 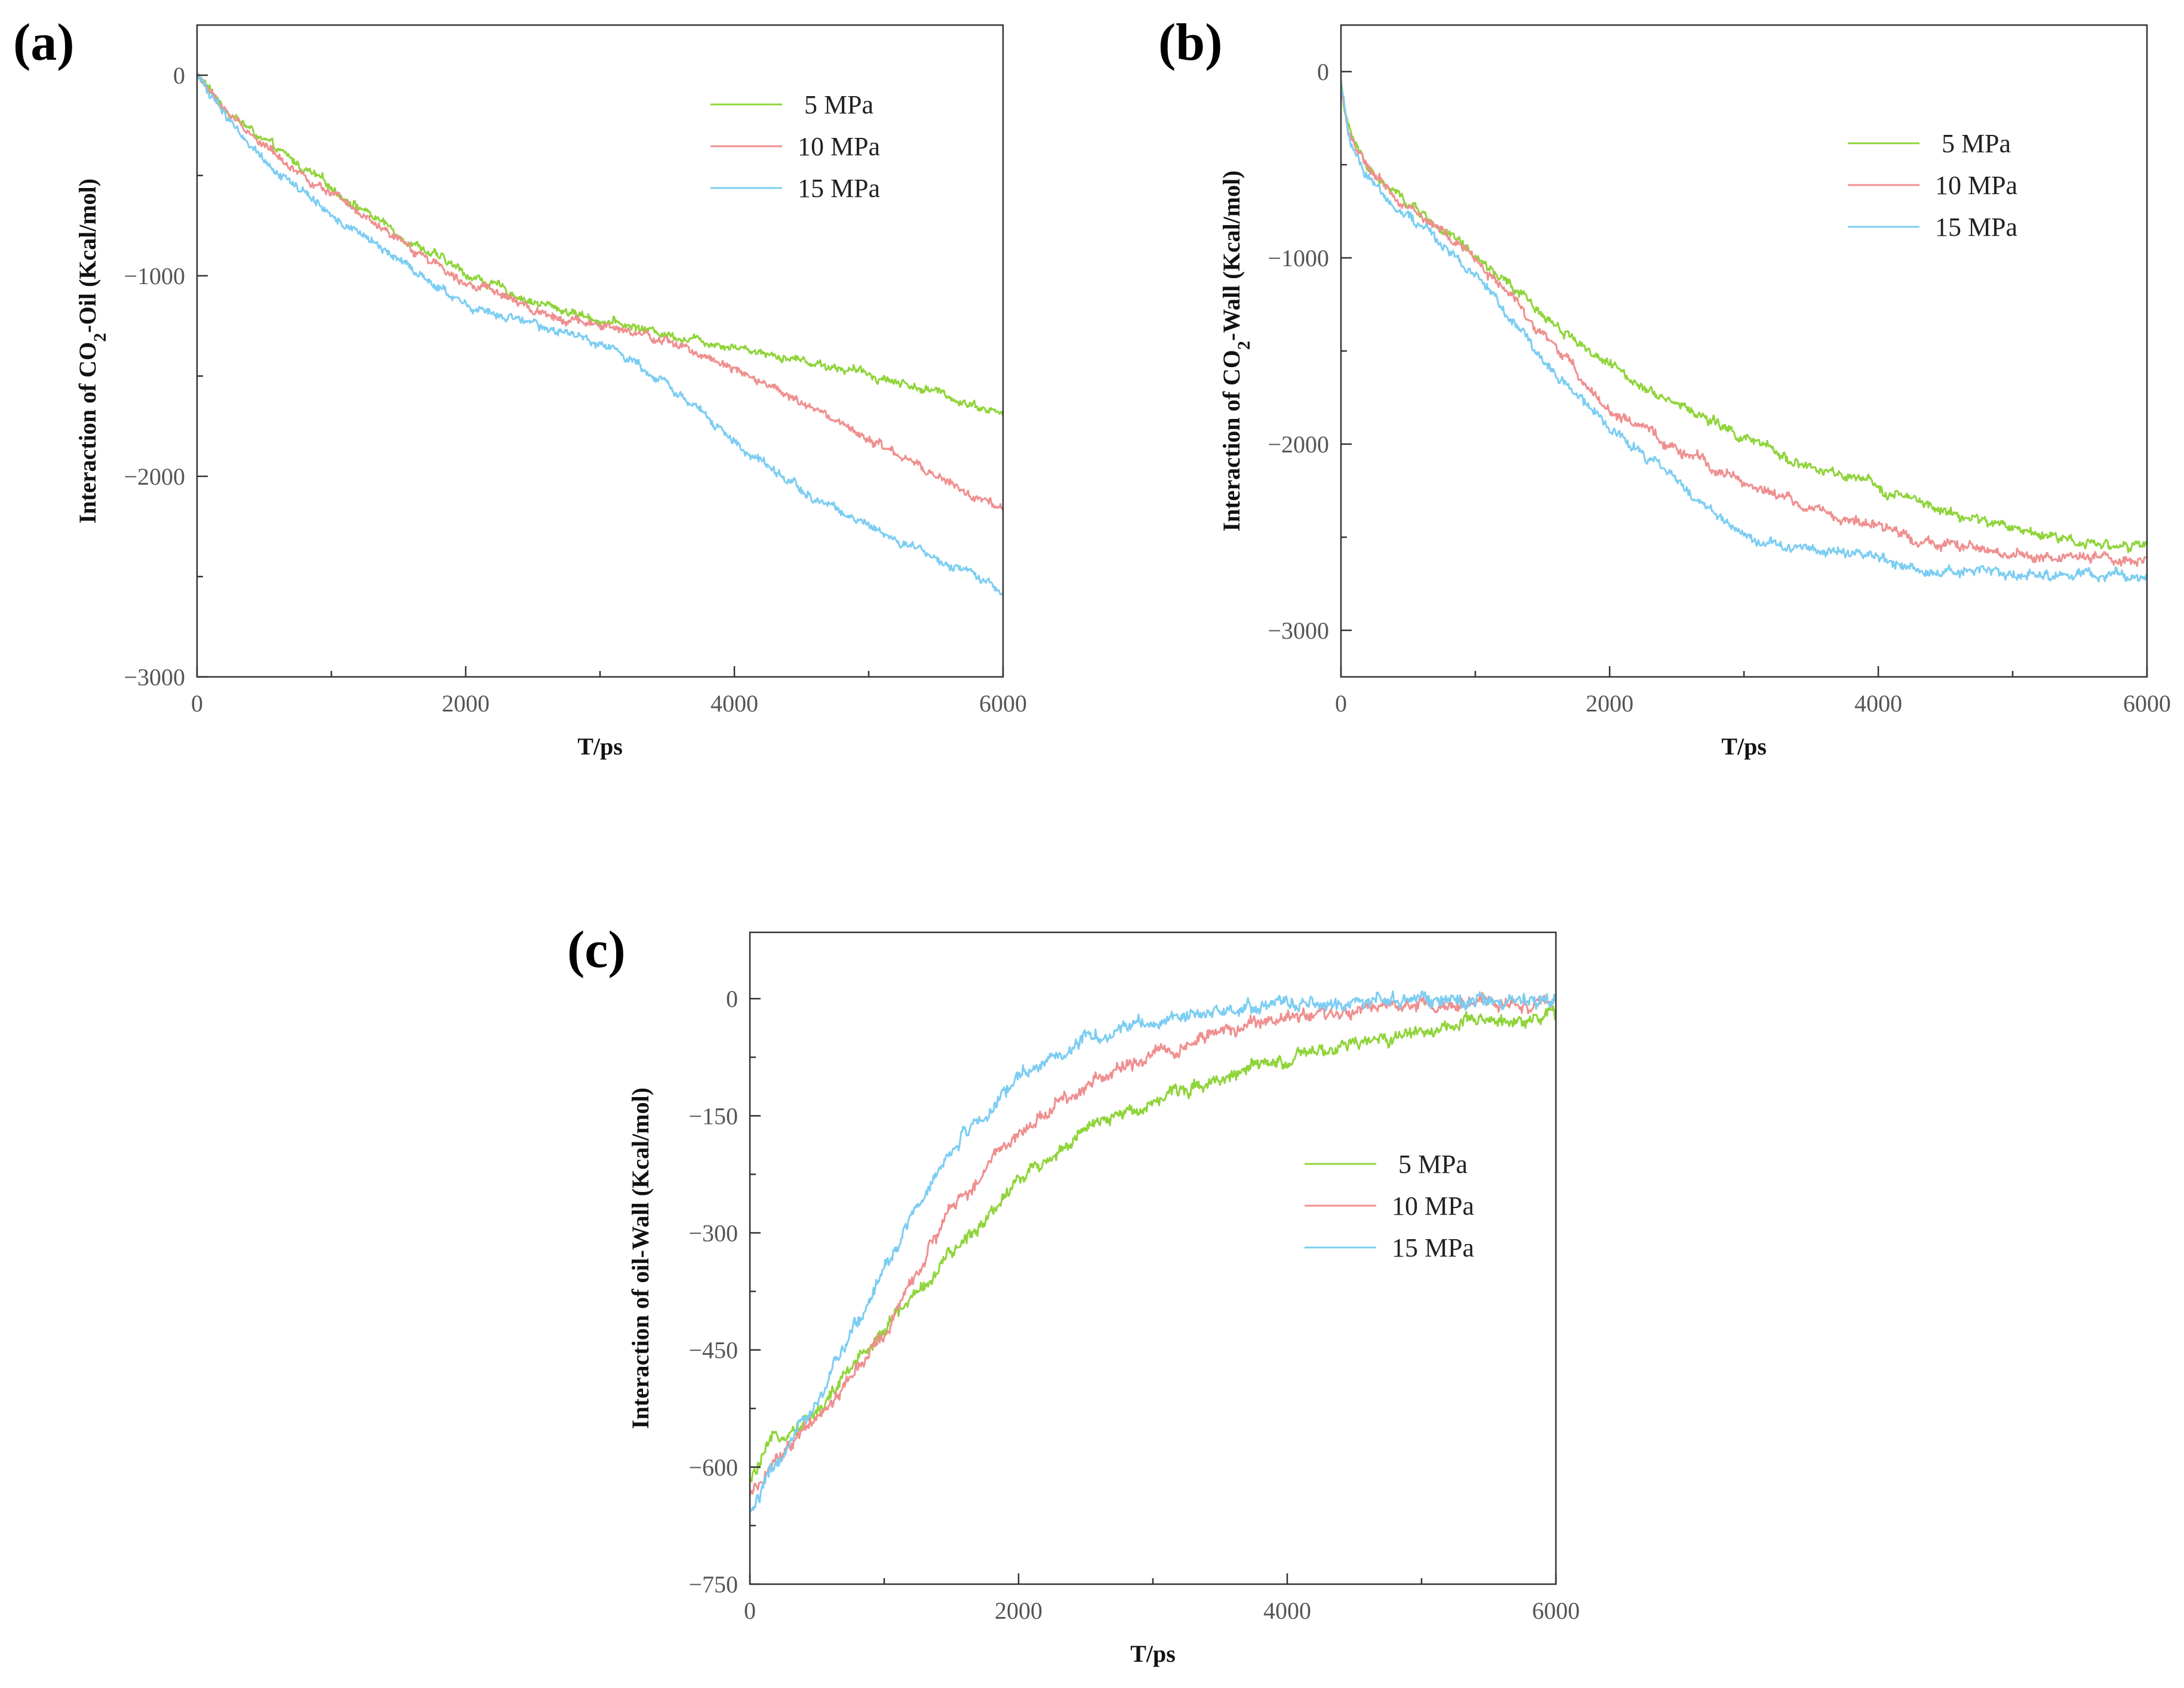 What do you see at coordinates (1231, 256) in the screenshot?
I see `y-axis-title-part: -Wall (Kcal/mol)` at bounding box center [1231, 256].